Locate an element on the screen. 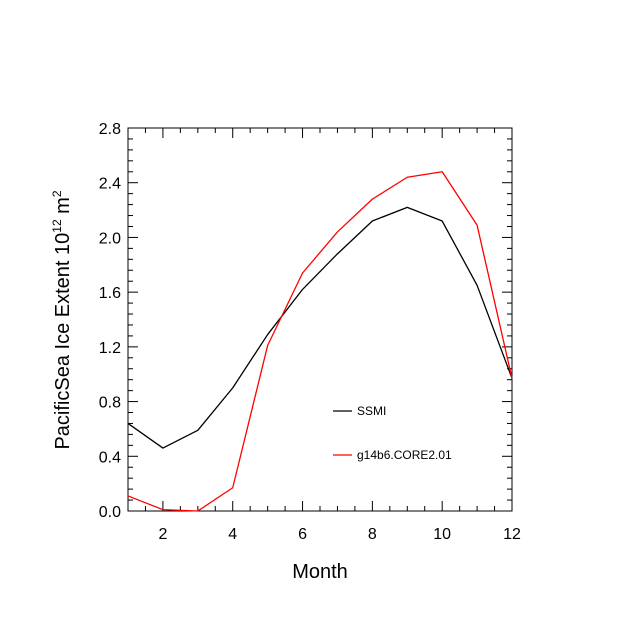 The width and height of the screenshot is (638, 638). legend-label-g14b6-core2-01: g14b6.CORE2.01 is located at coordinates (404, 455).